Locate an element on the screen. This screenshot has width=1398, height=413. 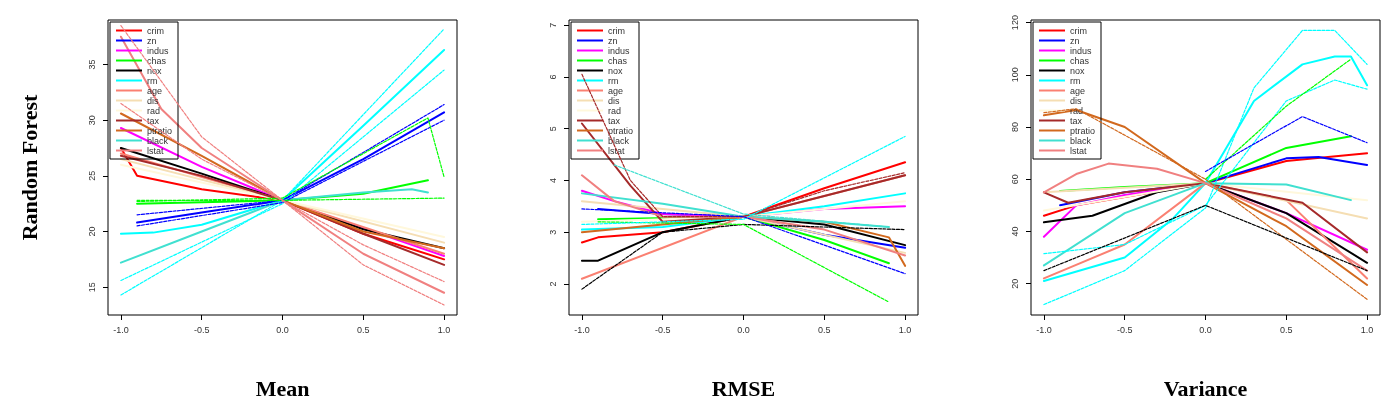
y-tick-label: 25 is located at coordinates (91, 175).